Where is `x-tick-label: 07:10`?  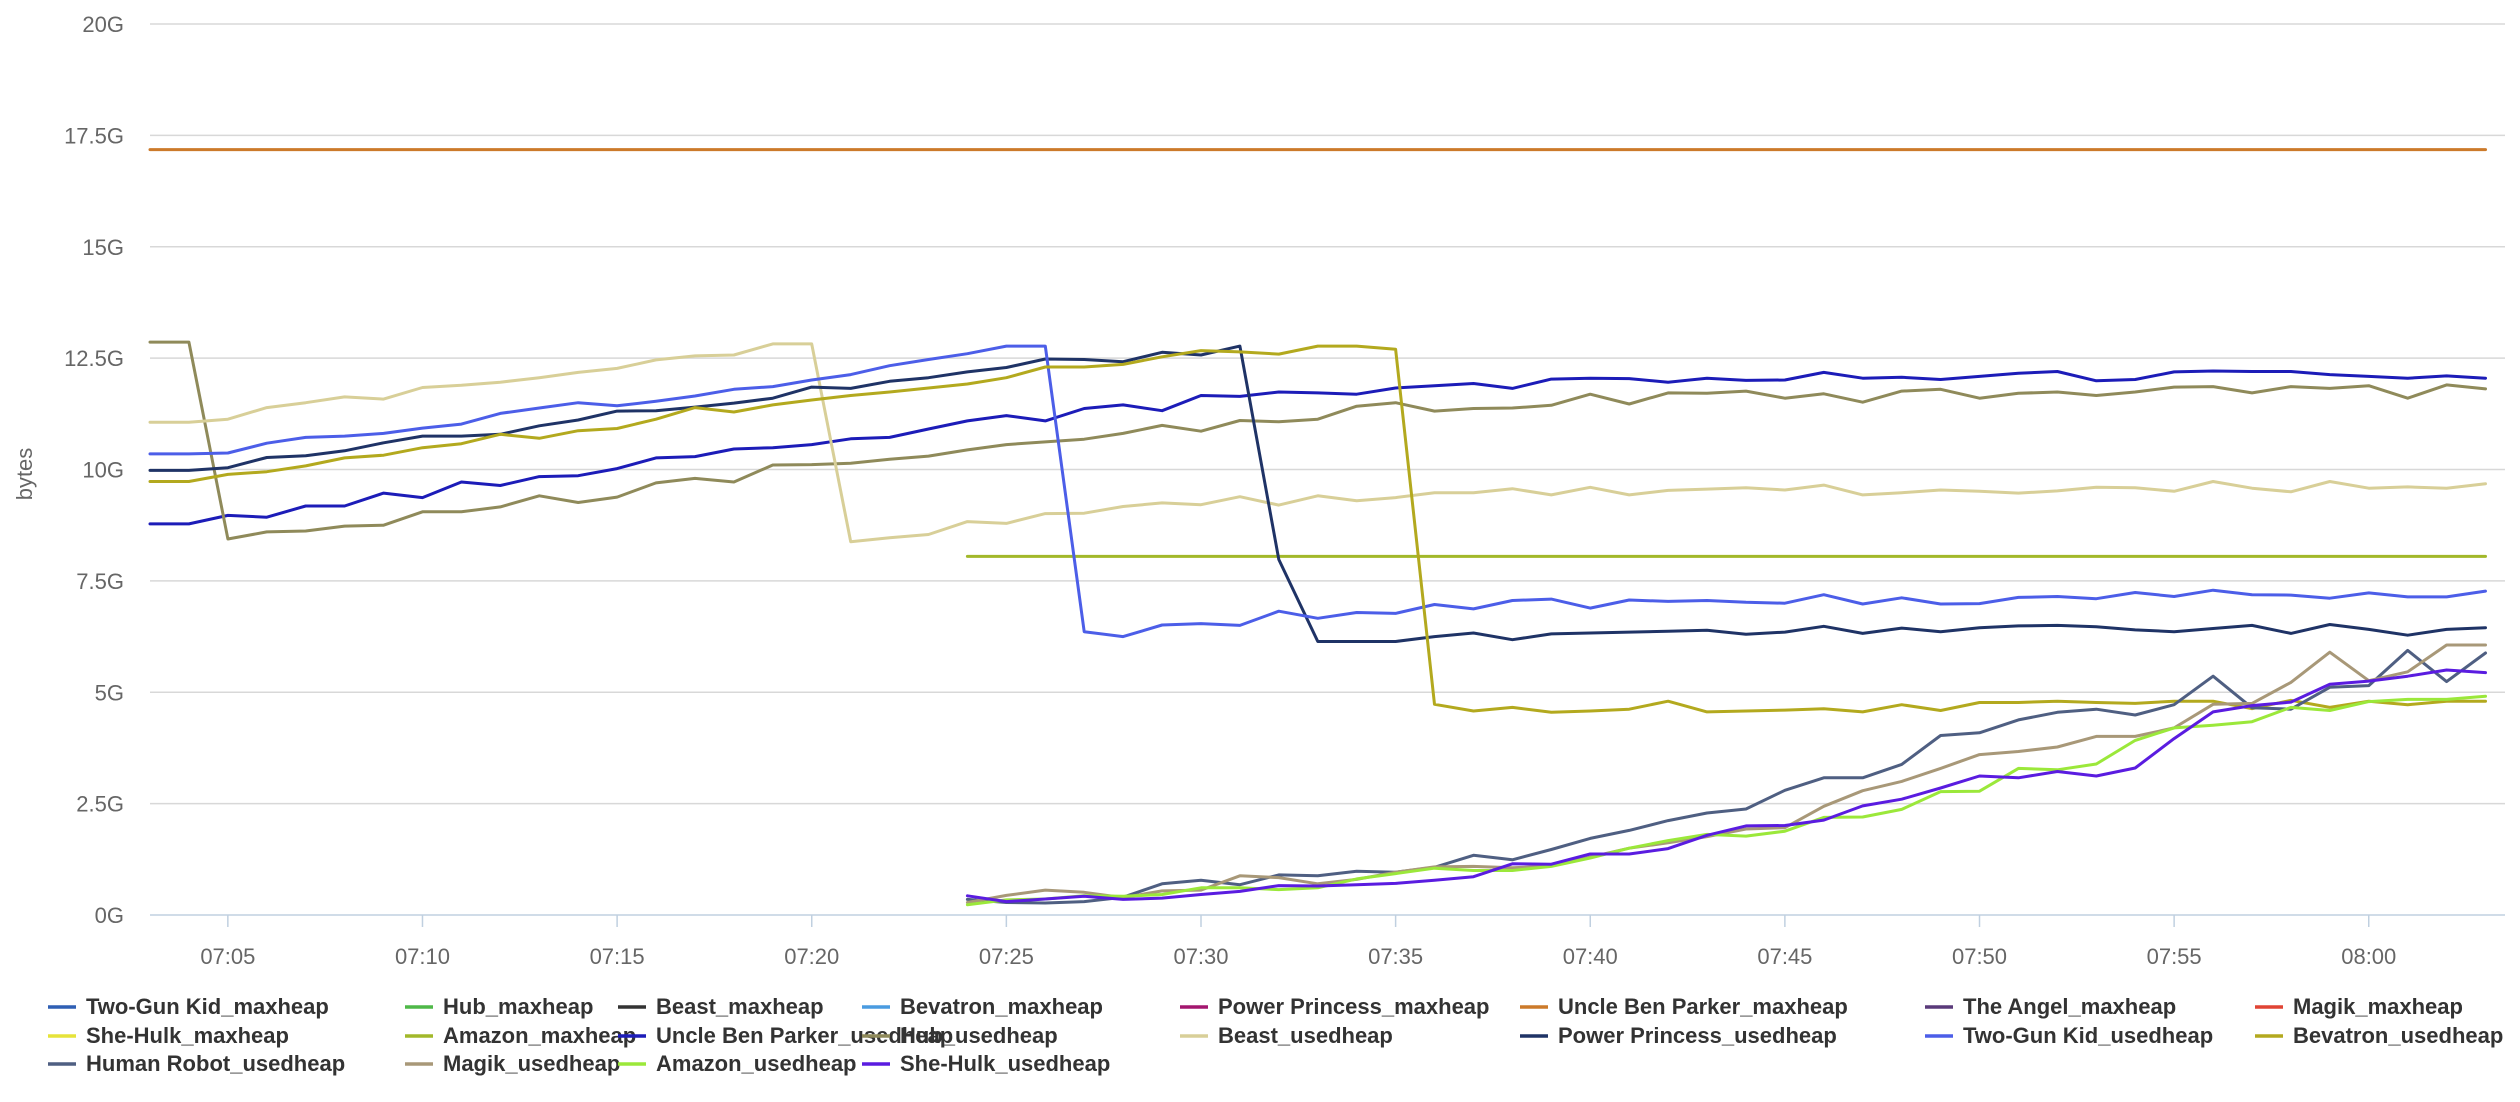 x-tick-label: 07:10 is located at coordinates (422, 956).